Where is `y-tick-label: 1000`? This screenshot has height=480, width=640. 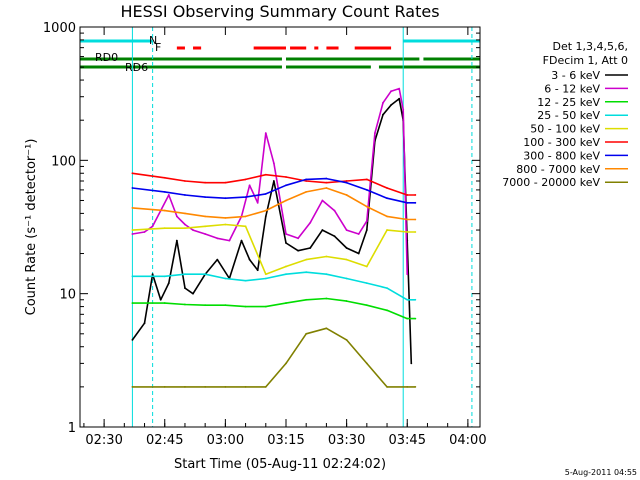
y-tick-label: 1000 is located at coordinates (59, 28).